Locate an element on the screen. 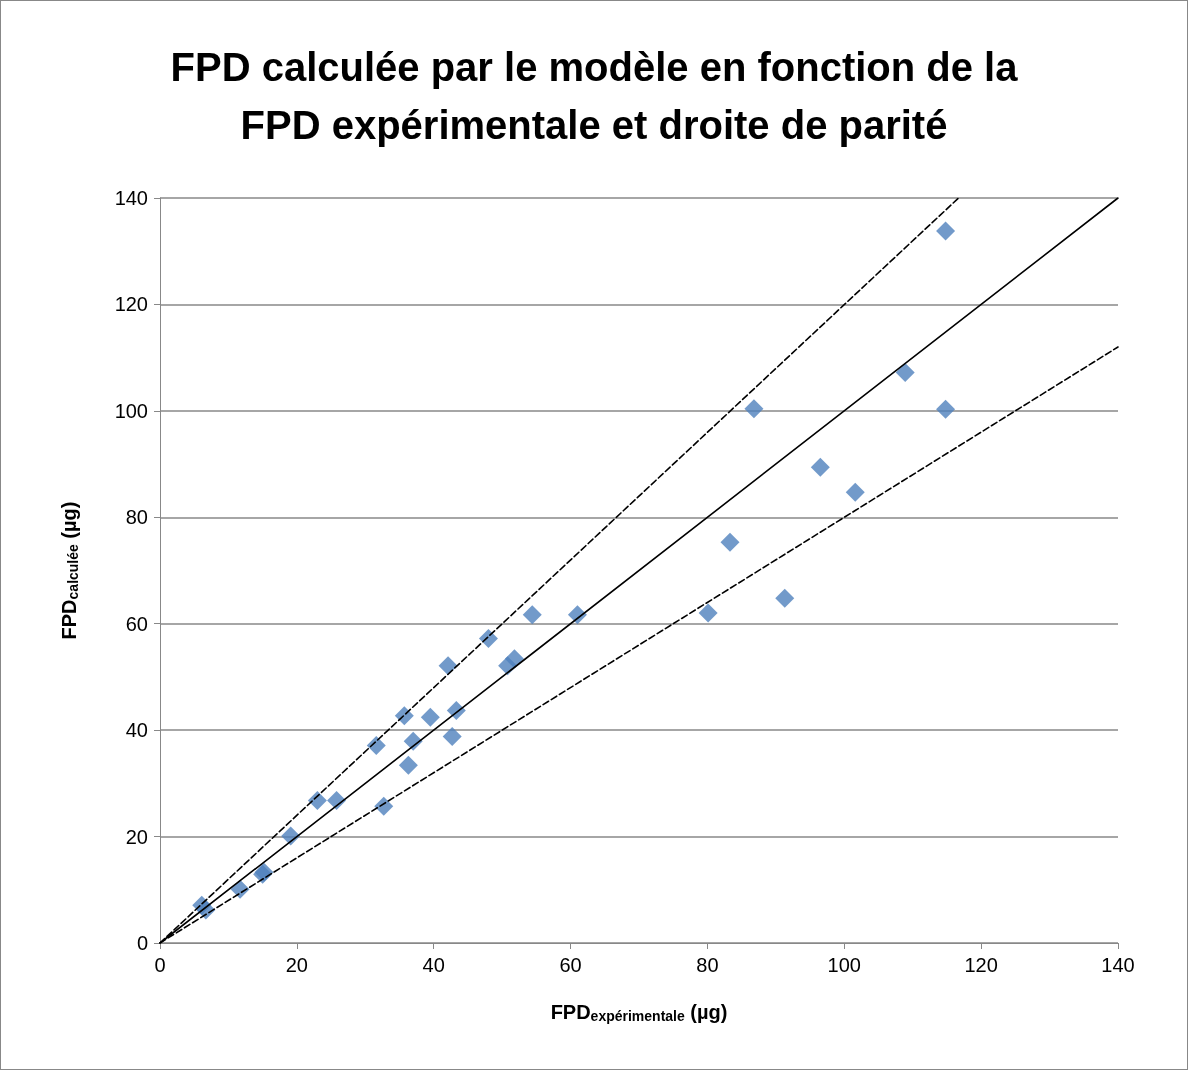 This screenshot has height=1070, width=1188. y-tick-label: 120 is located at coordinates (131, 304).